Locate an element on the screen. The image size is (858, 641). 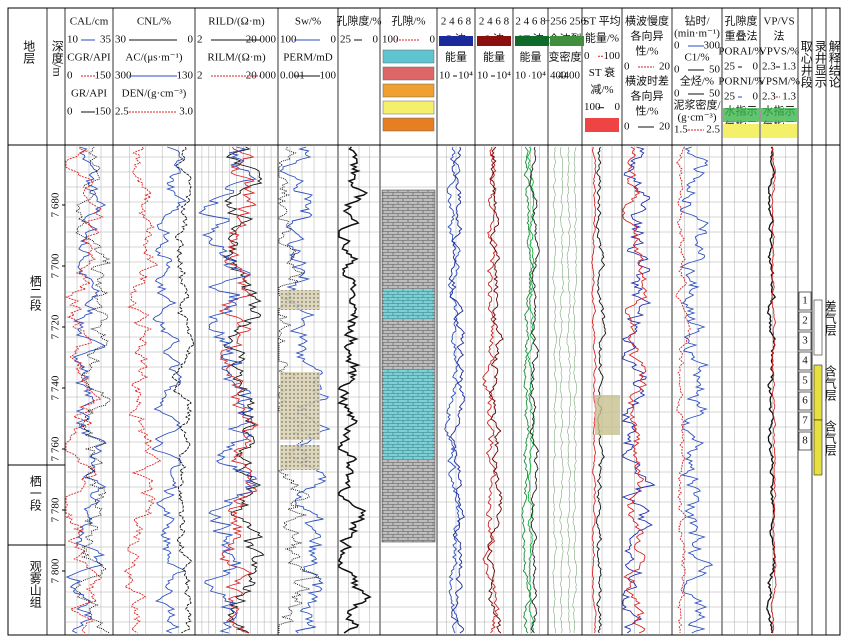
header-label: 减/% is located at coordinates (601, 89).